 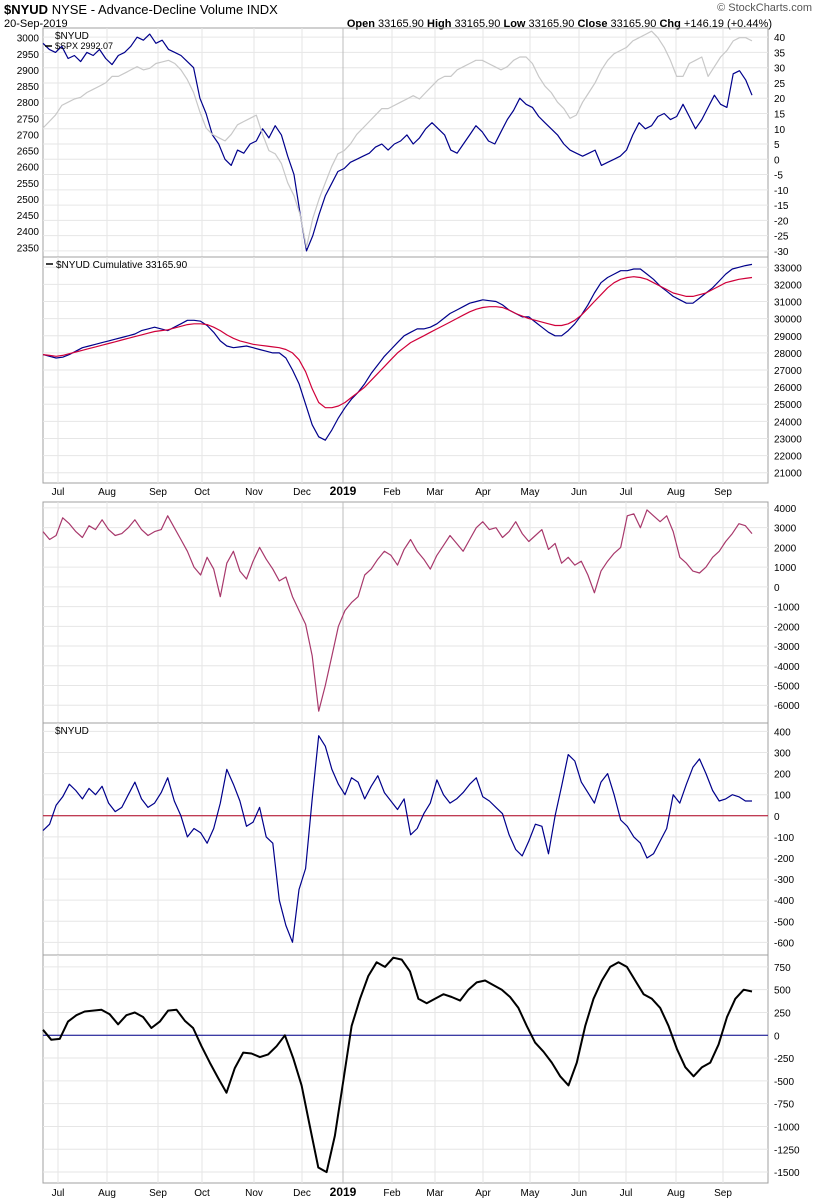 What do you see at coordinates (787, 1173) in the screenshot?
I see `y-tick-label: -1500` at bounding box center [787, 1173].